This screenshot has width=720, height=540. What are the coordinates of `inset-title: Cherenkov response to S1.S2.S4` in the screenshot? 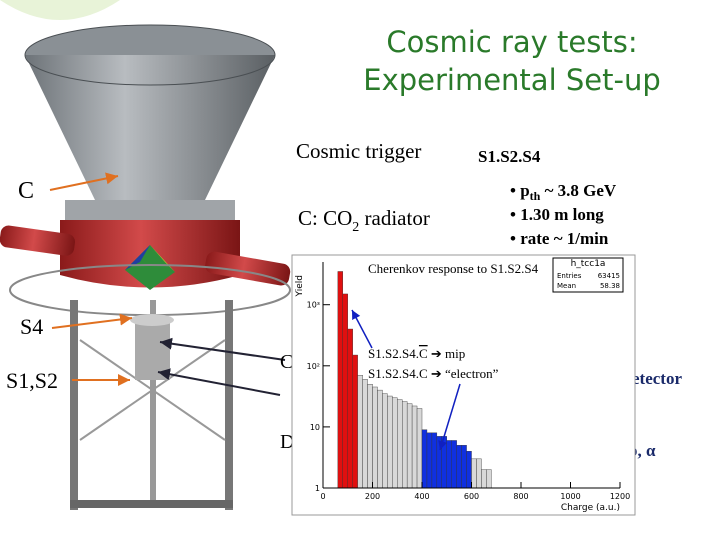 It's located at (453, 268).